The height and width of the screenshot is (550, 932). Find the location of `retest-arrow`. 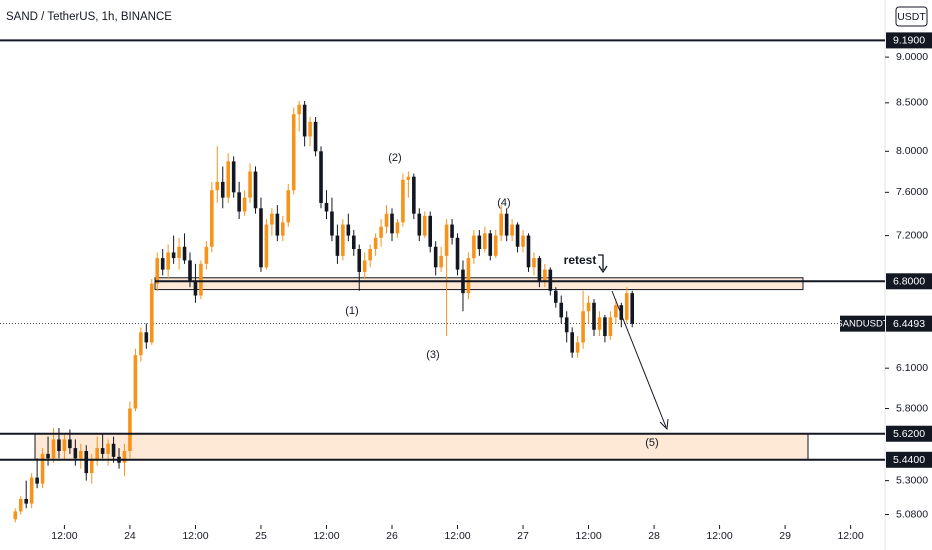

retest-arrow is located at coordinates (603, 264).